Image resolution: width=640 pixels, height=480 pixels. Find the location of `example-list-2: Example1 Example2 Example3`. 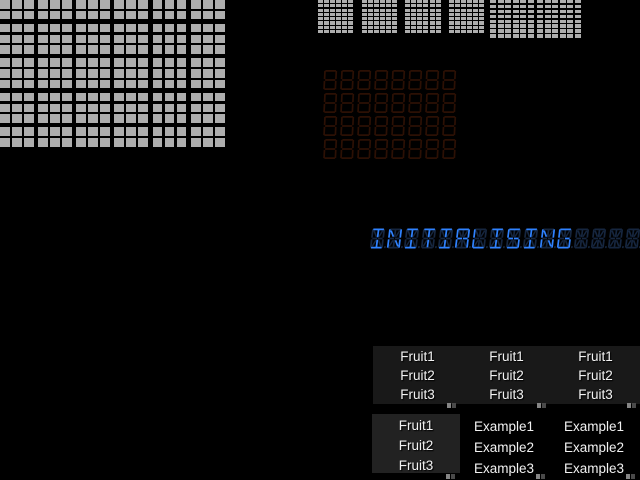

example-list-2: Example1 Example2 Example3 is located at coordinates (594, 446).